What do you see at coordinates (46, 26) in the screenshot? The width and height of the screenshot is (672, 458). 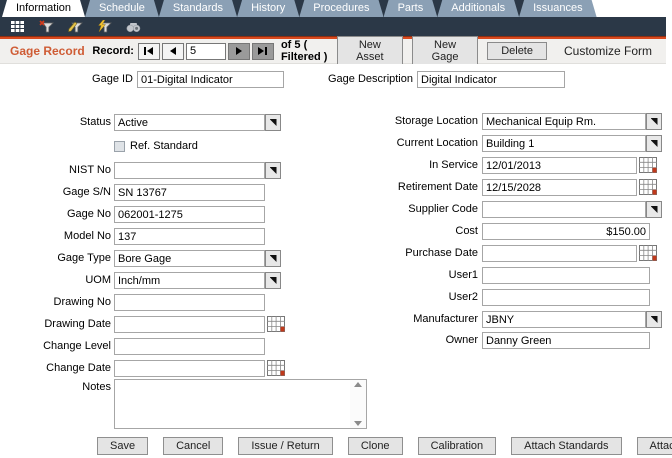 I see `remove-filter-icon` at bounding box center [46, 26].